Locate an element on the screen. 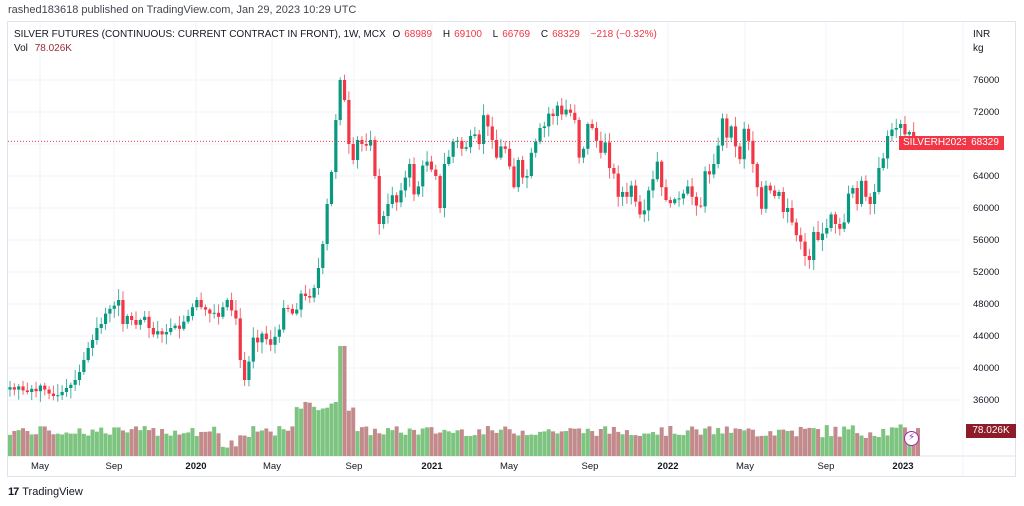  tradingview-logo-icon: 17 is located at coordinates (13, 492).